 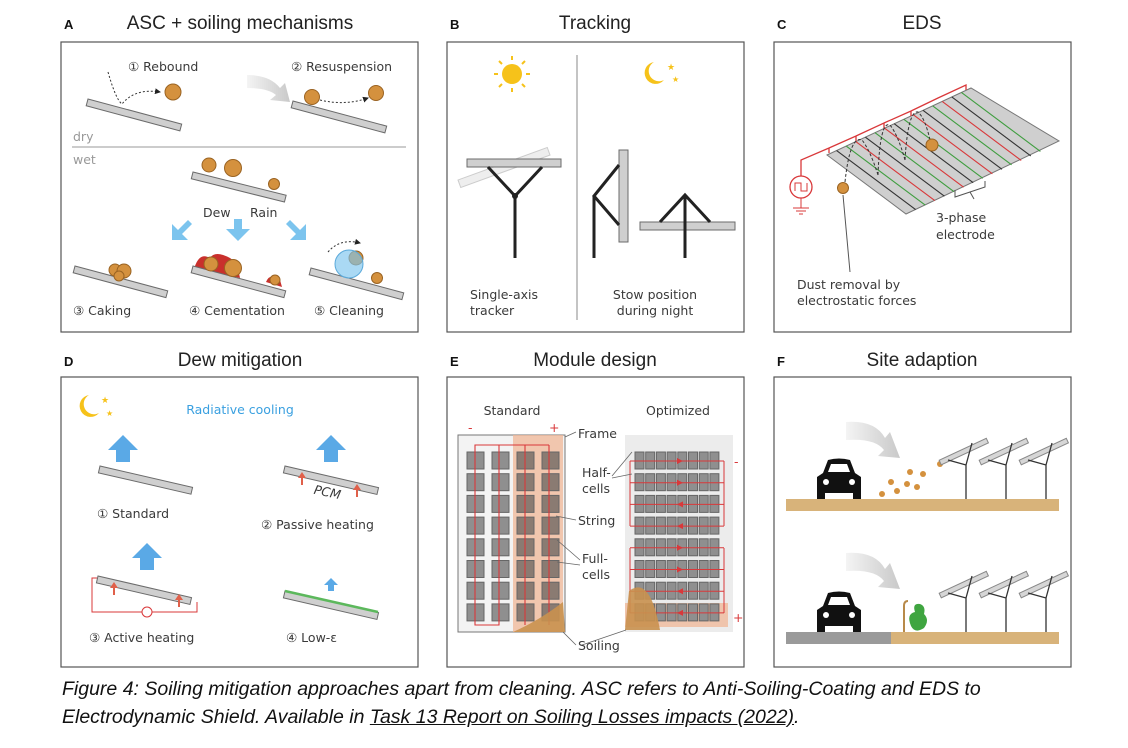 What do you see at coordinates (512, 535) in the screenshot?
I see `string-wiring` at bounding box center [512, 535].